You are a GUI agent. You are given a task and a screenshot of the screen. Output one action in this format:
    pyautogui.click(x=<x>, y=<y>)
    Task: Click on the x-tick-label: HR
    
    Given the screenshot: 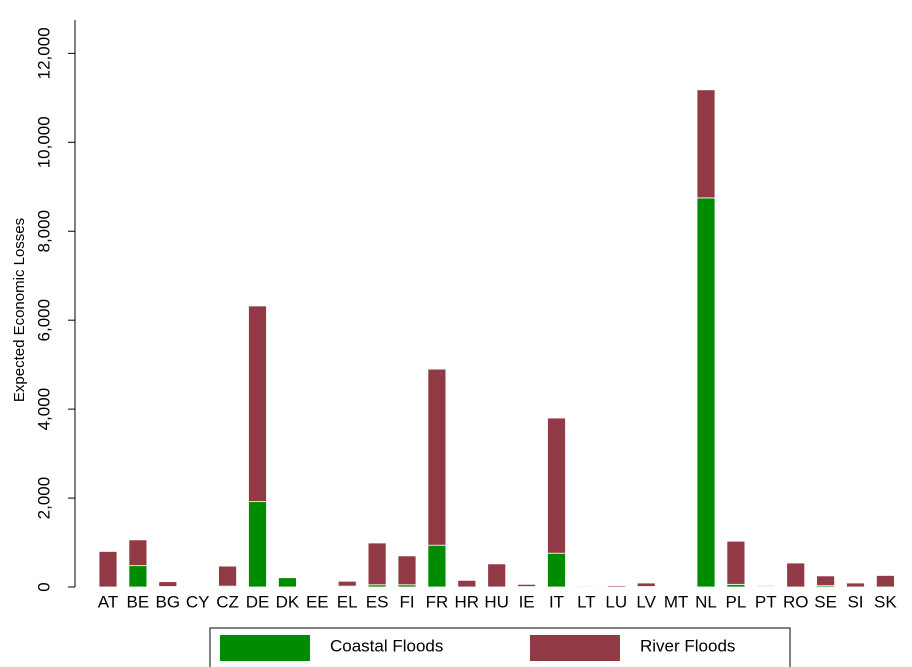 What is the action you would take?
    pyautogui.click(x=467, y=601)
    